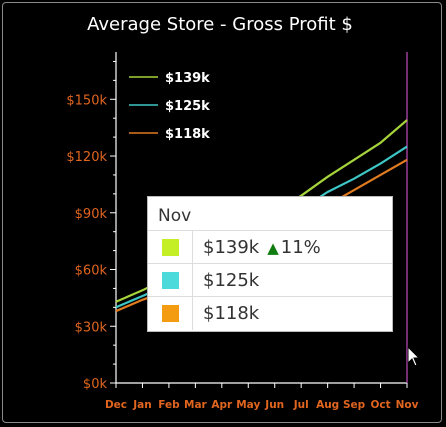 This screenshot has height=427, width=446. What do you see at coordinates (270, 313) in the screenshot?
I see `tooltip-row: $118k` at bounding box center [270, 313].